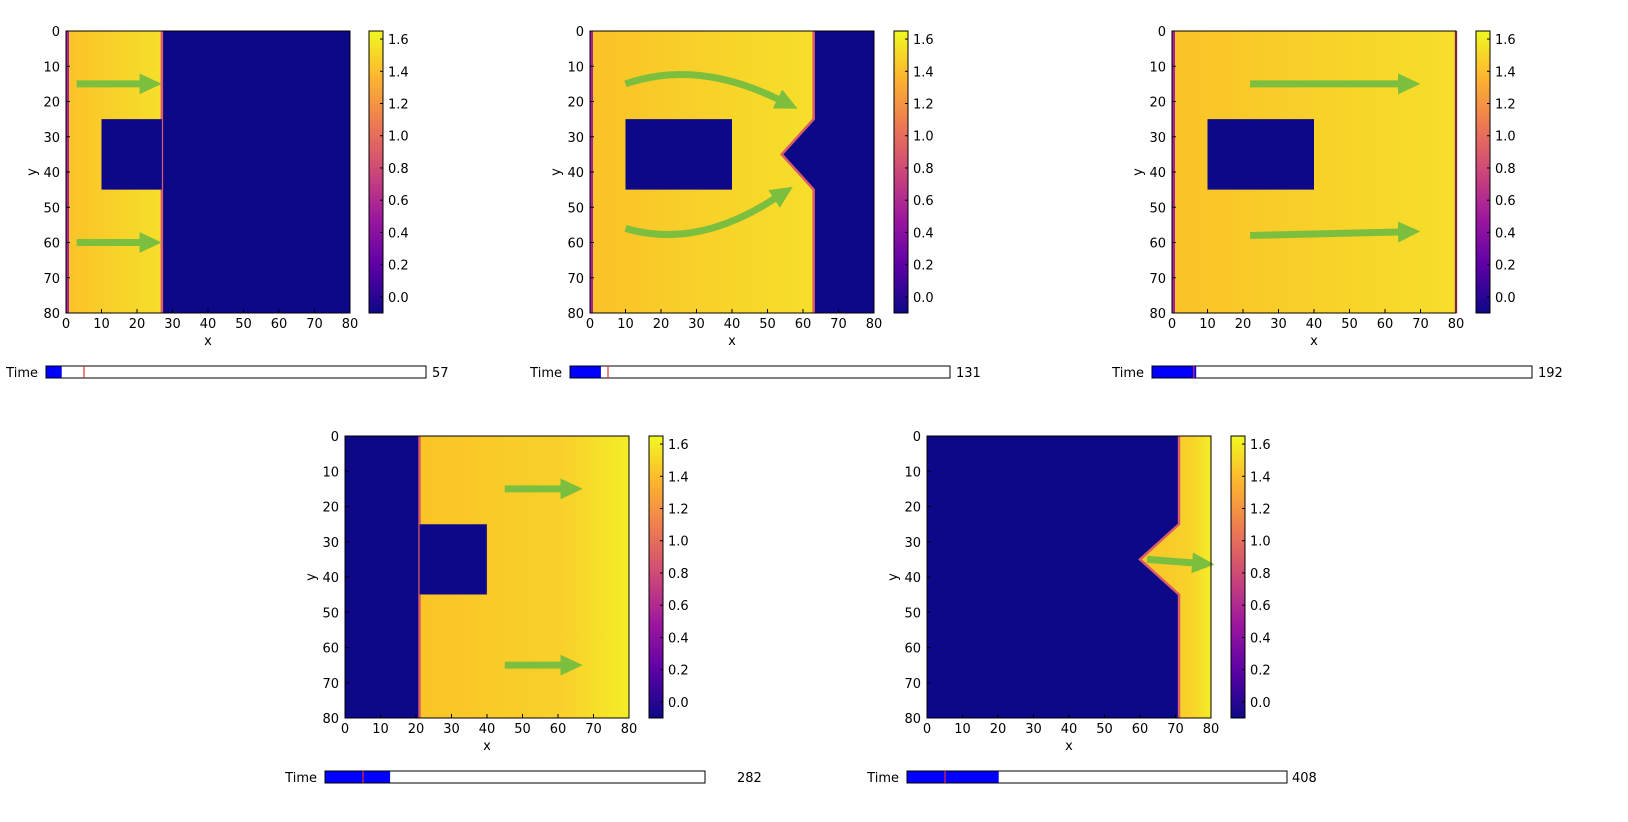  What do you see at coordinates (968, 373) in the screenshot?
I see `time-value: 131` at bounding box center [968, 373].